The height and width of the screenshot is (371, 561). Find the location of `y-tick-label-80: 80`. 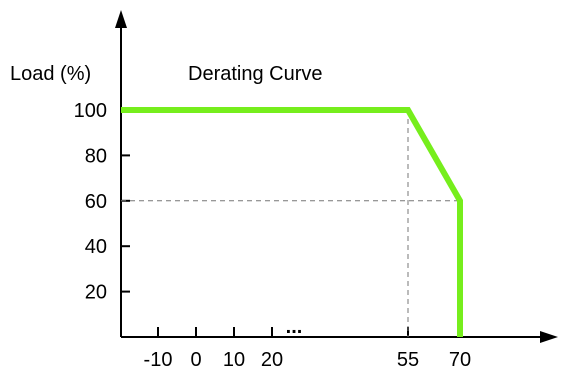

y-tick-label-80: 80 is located at coordinates (96, 156).